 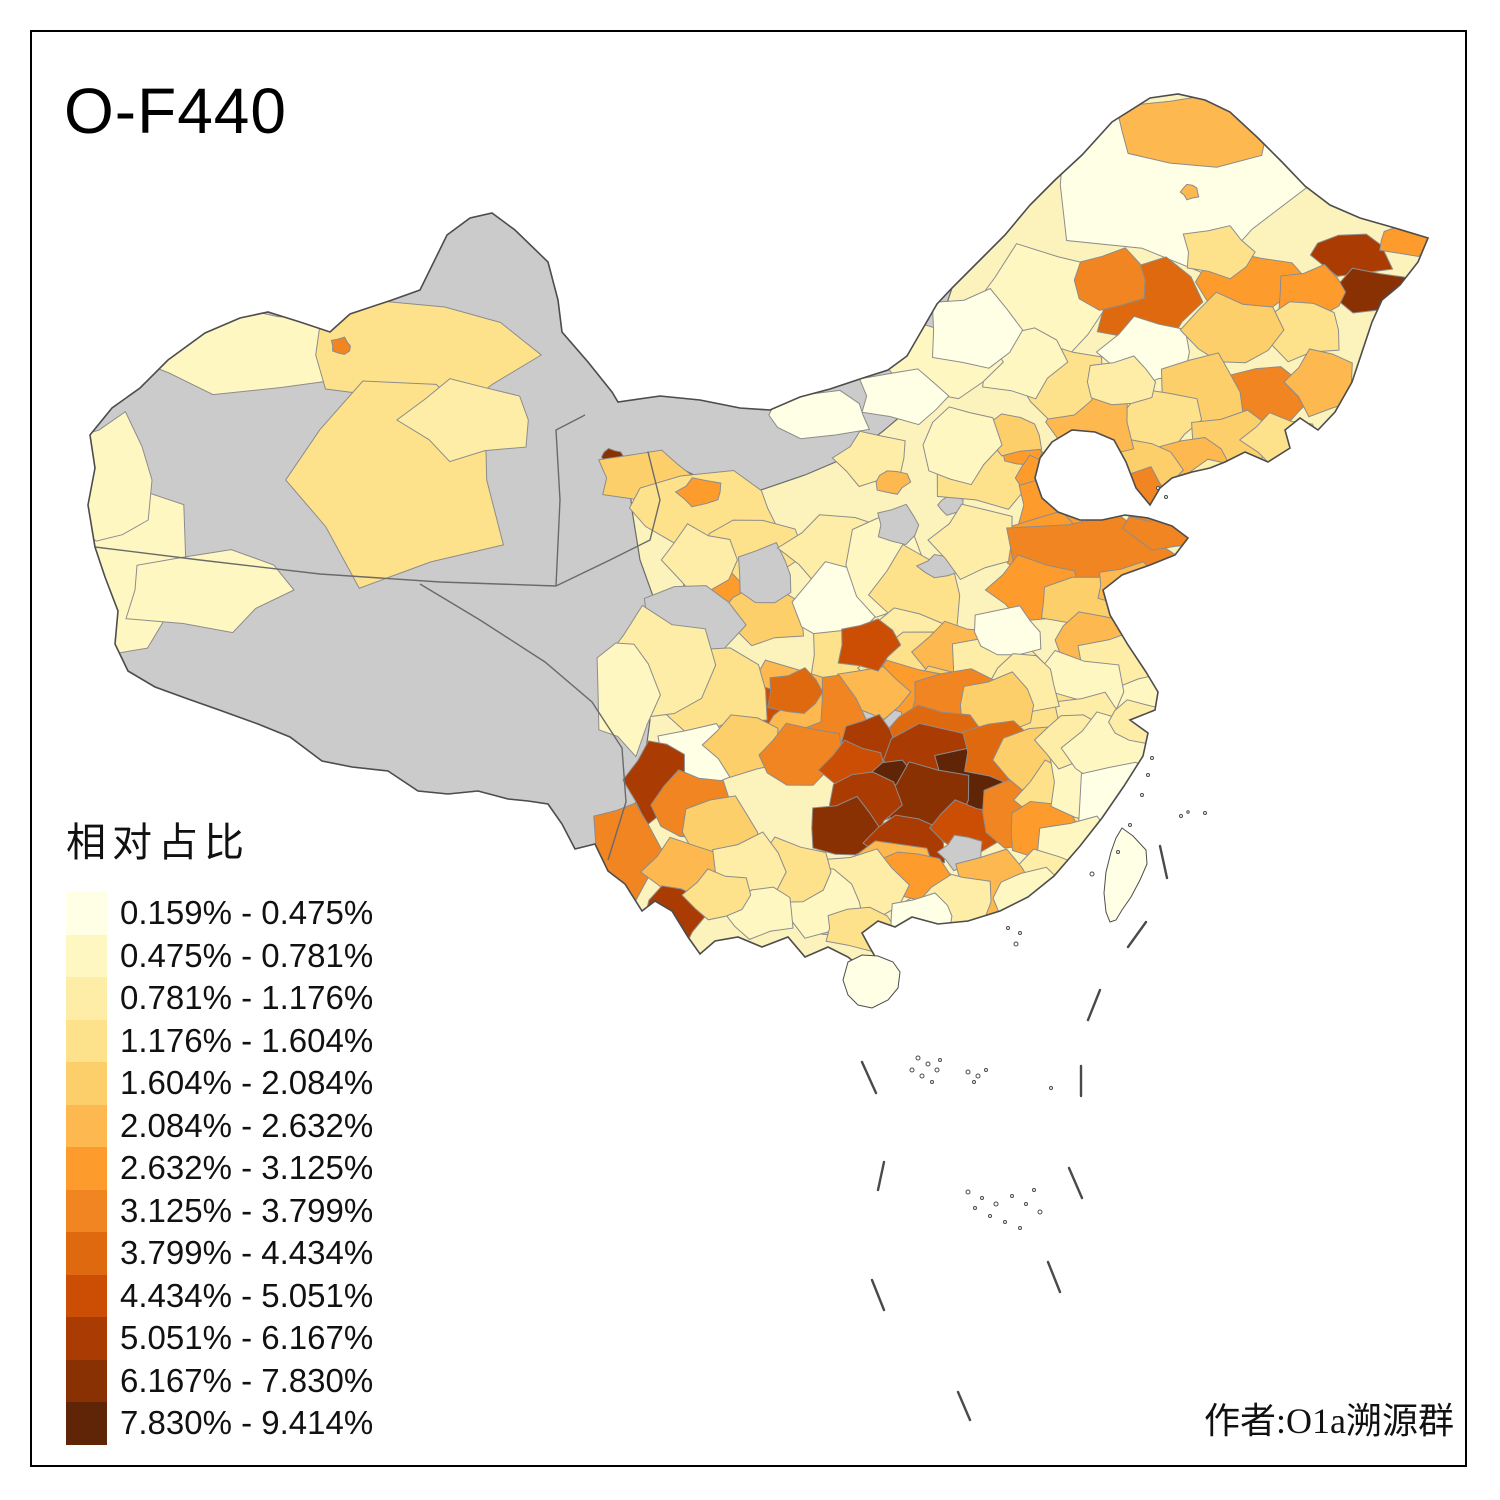 I want to click on legend-item: 2.084% - 2.632%, so click(x=220, y=1125).